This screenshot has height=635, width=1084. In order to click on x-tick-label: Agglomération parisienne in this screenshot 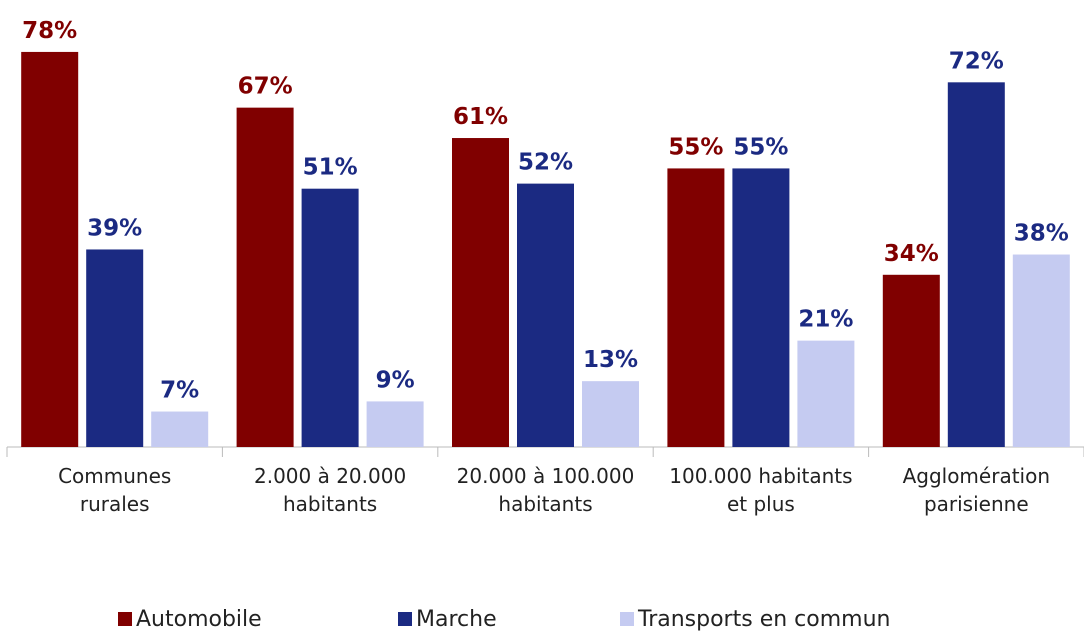, I will do `click(976, 490)`.